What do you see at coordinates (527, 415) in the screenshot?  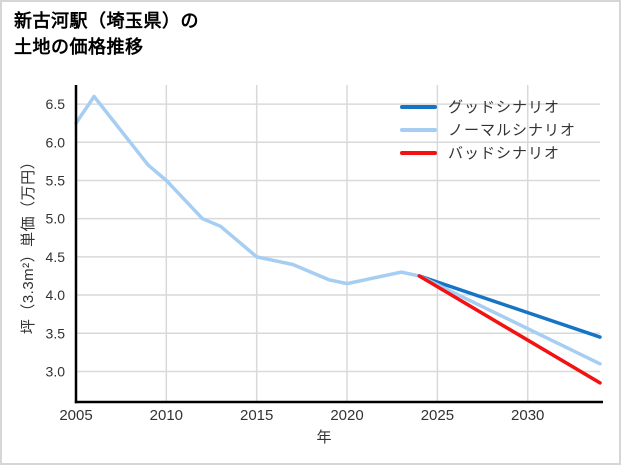 I see `x-tick-label: 2030` at bounding box center [527, 415].